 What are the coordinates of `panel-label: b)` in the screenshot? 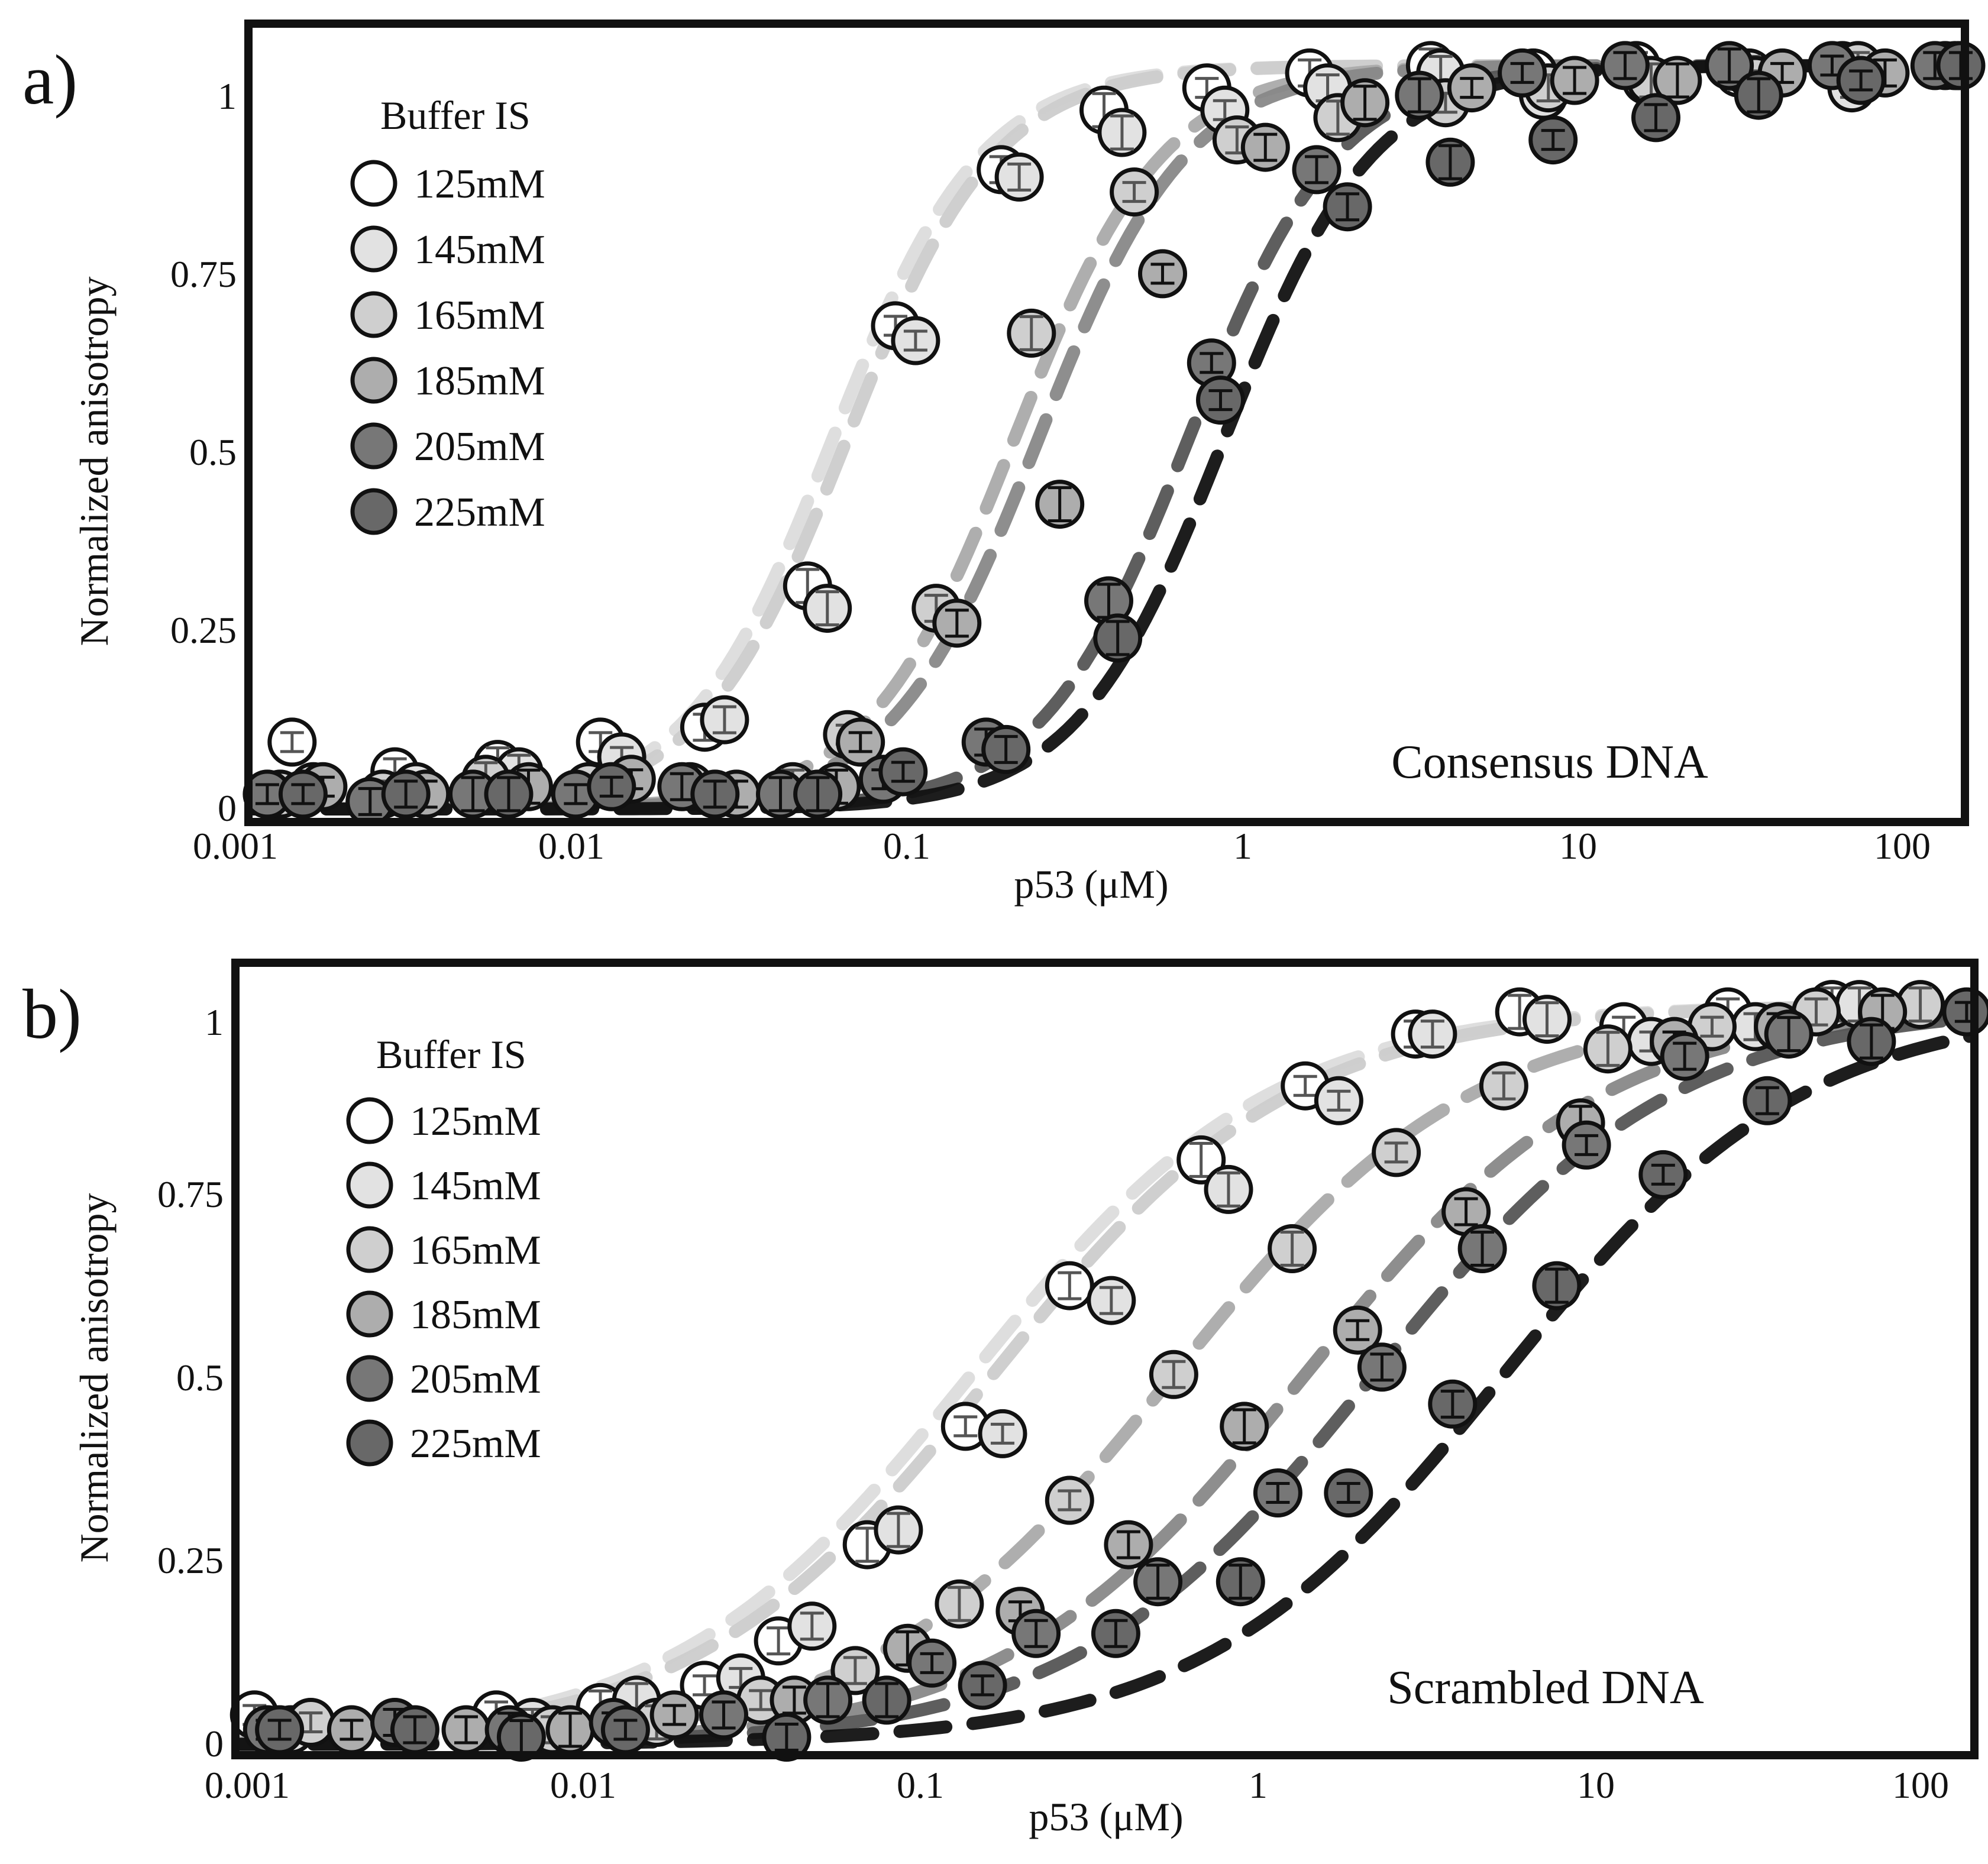 It's located at (52, 1014).